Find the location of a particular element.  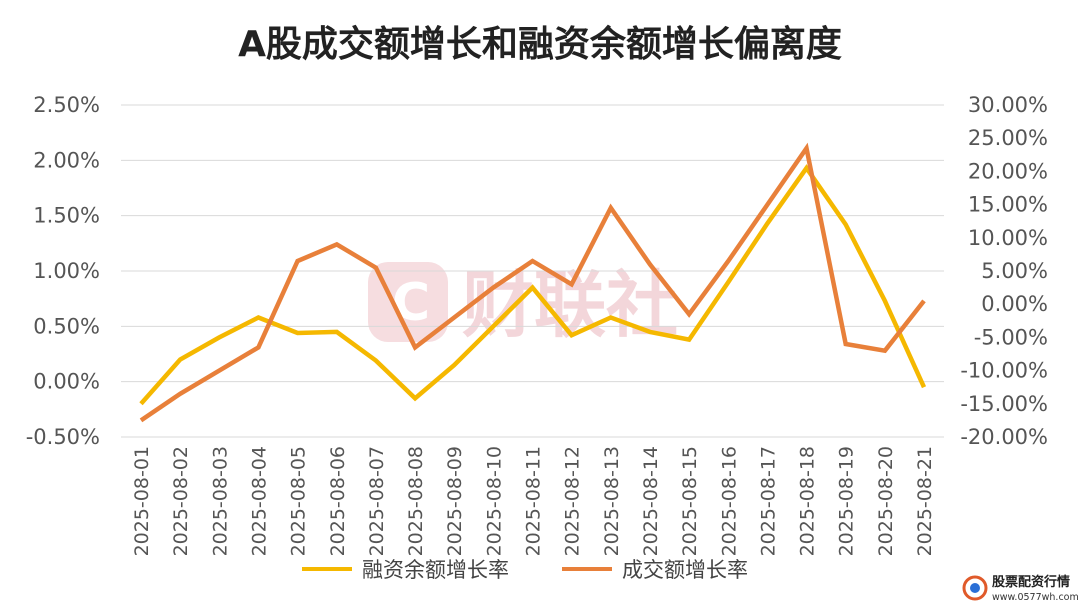

left-tick-label: 2.50% is located at coordinates (66, 105).